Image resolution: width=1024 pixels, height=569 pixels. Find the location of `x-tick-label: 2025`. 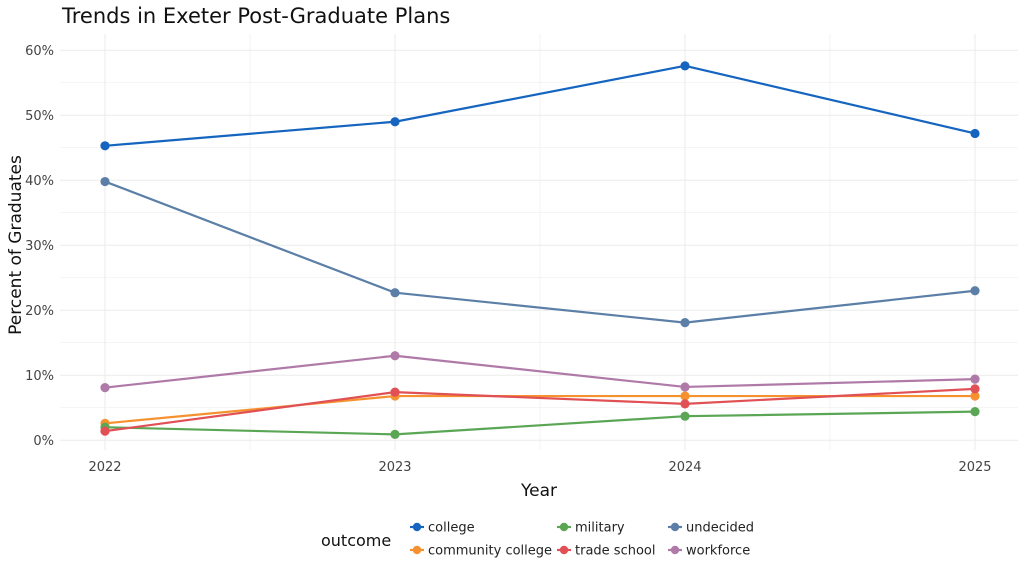

x-tick-label: 2025 is located at coordinates (974, 467).